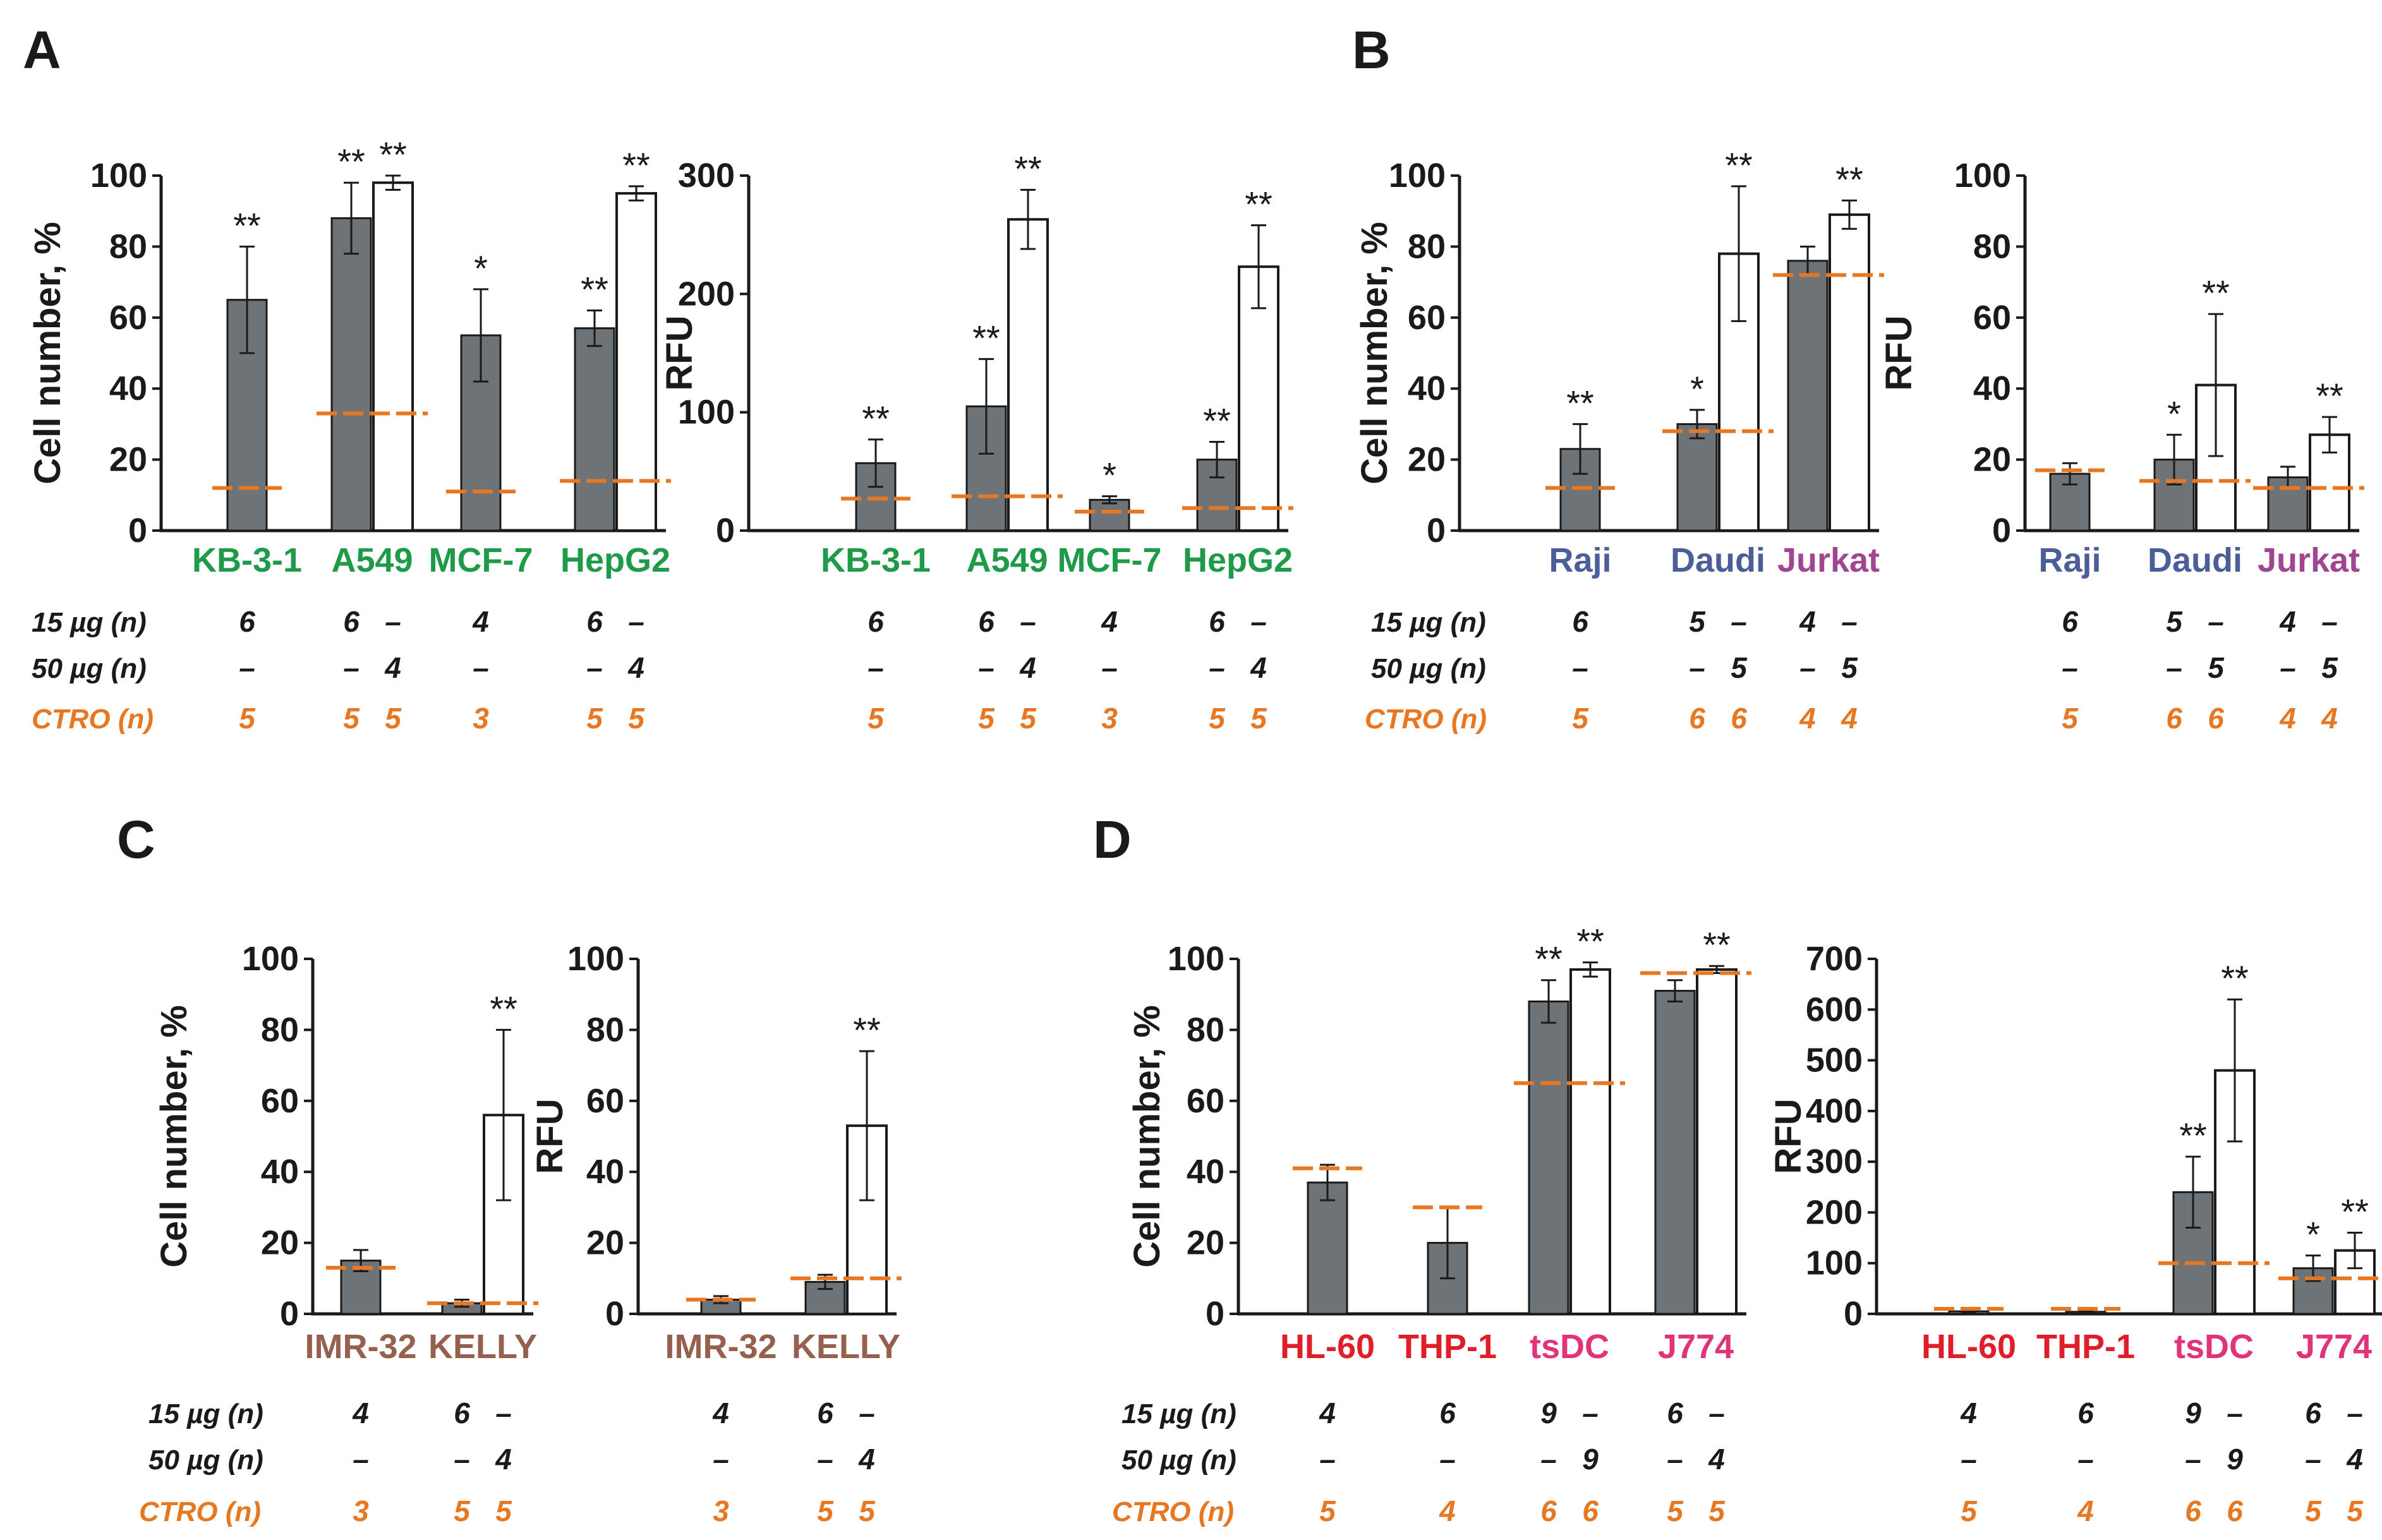 The image size is (2382, 1540). Describe the element at coordinates (1548, 1413) in the screenshot. I see `n-15ug: 9` at that location.